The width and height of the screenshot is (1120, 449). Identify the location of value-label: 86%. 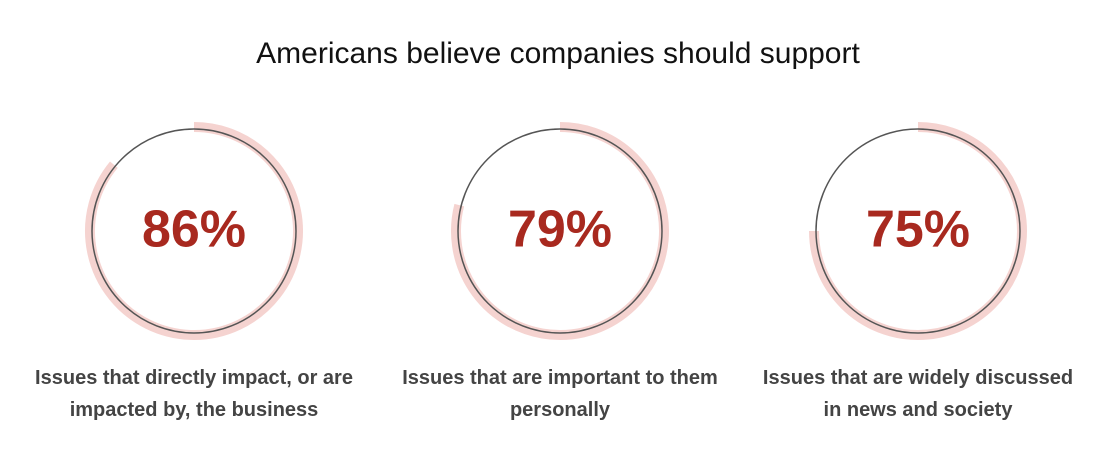
(194, 230).